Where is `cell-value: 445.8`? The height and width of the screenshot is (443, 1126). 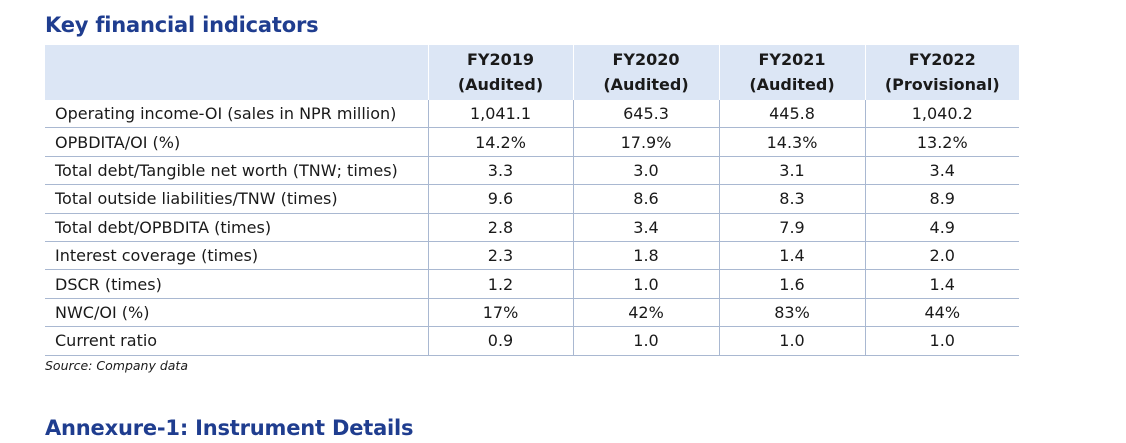 cell-value: 445.8 is located at coordinates (792, 114).